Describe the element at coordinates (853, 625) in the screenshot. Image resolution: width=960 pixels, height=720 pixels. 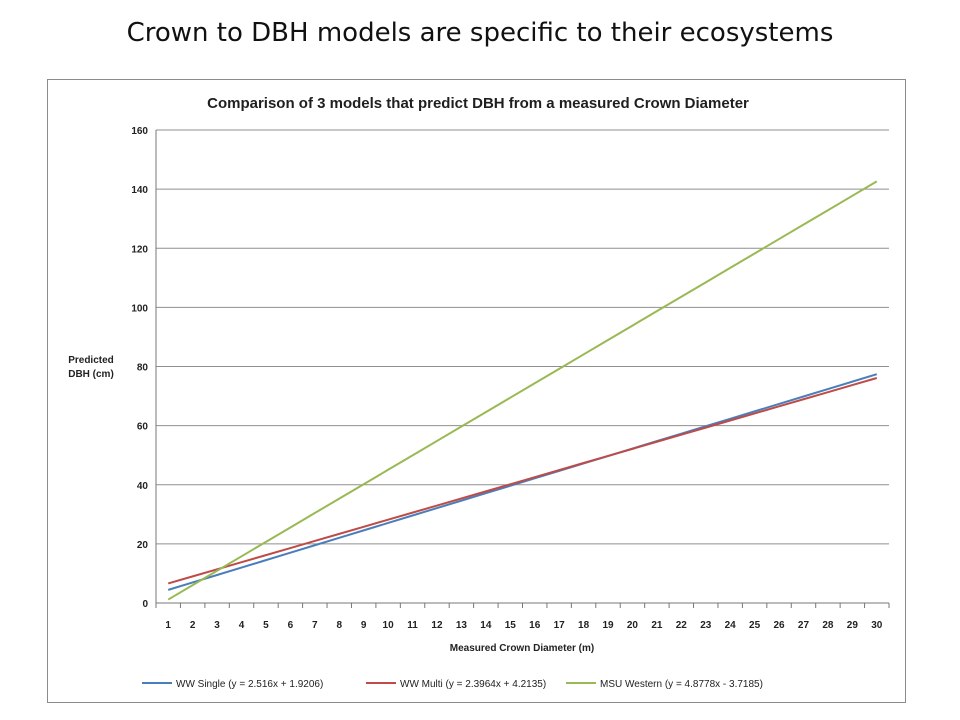
I see `x-tick-label: 29` at that location.